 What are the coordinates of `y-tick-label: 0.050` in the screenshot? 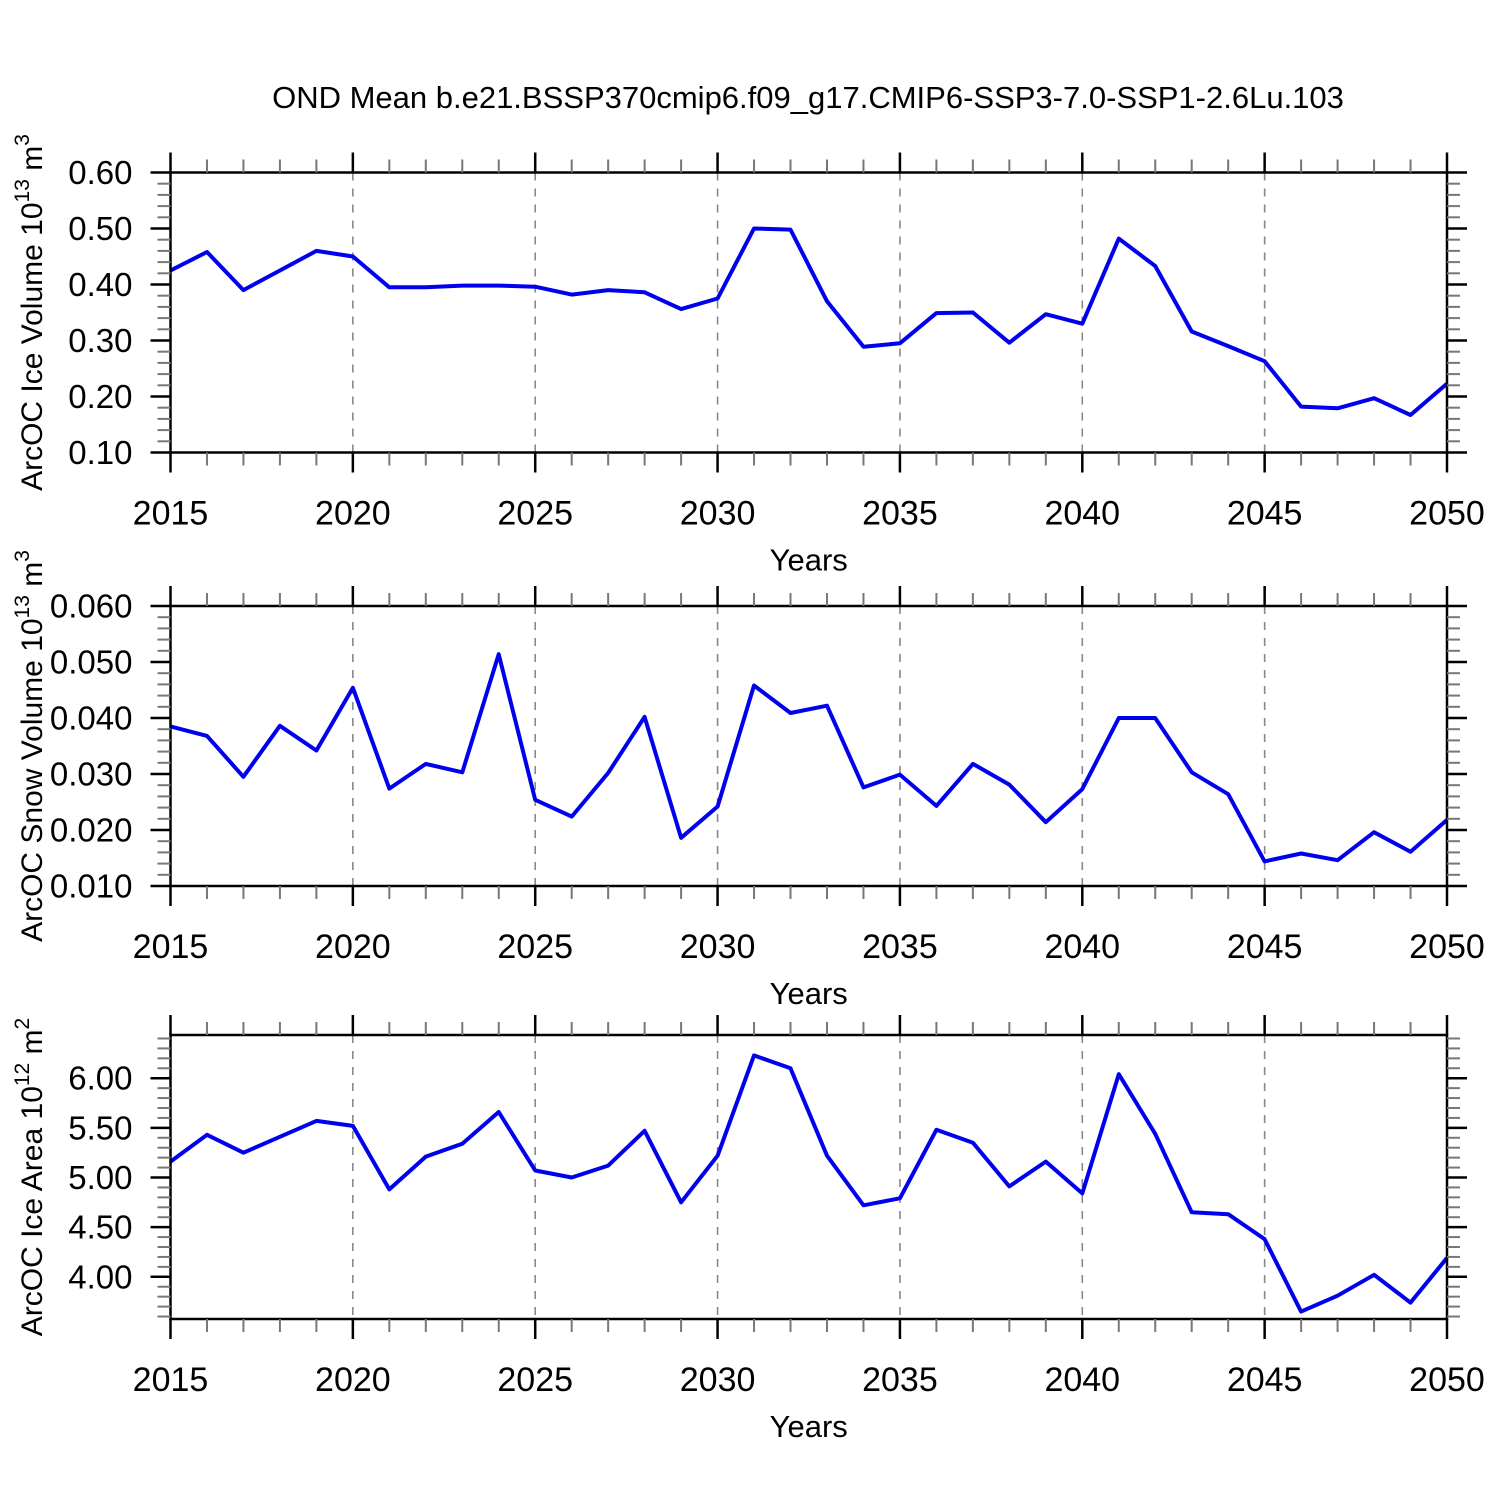 It's located at (91, 662).